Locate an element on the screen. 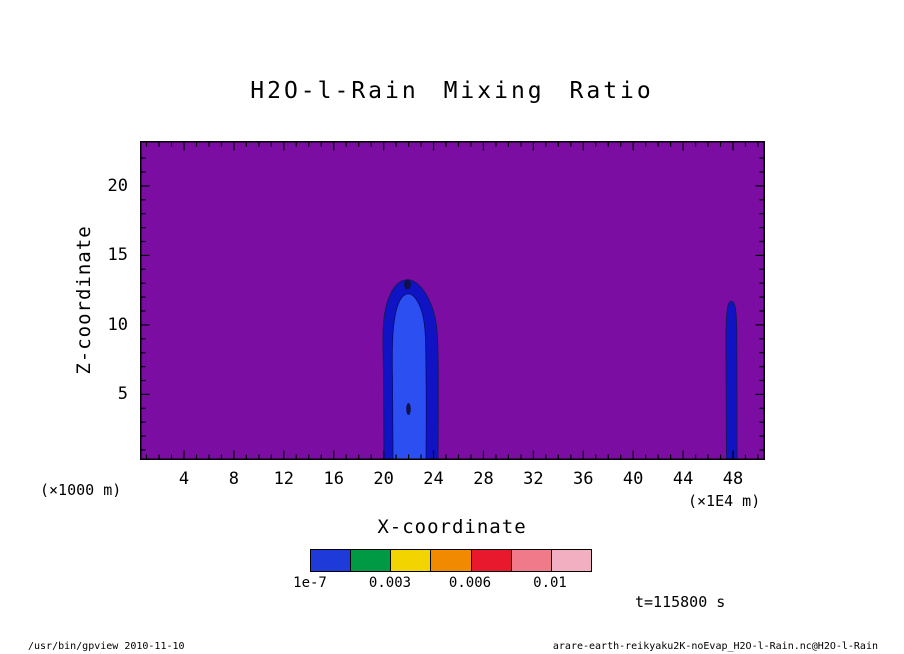 Image resolution: width=904 pixels, height=654 pixels. y-axis-label: Z-coordinate is located at coordinates (84, 300).